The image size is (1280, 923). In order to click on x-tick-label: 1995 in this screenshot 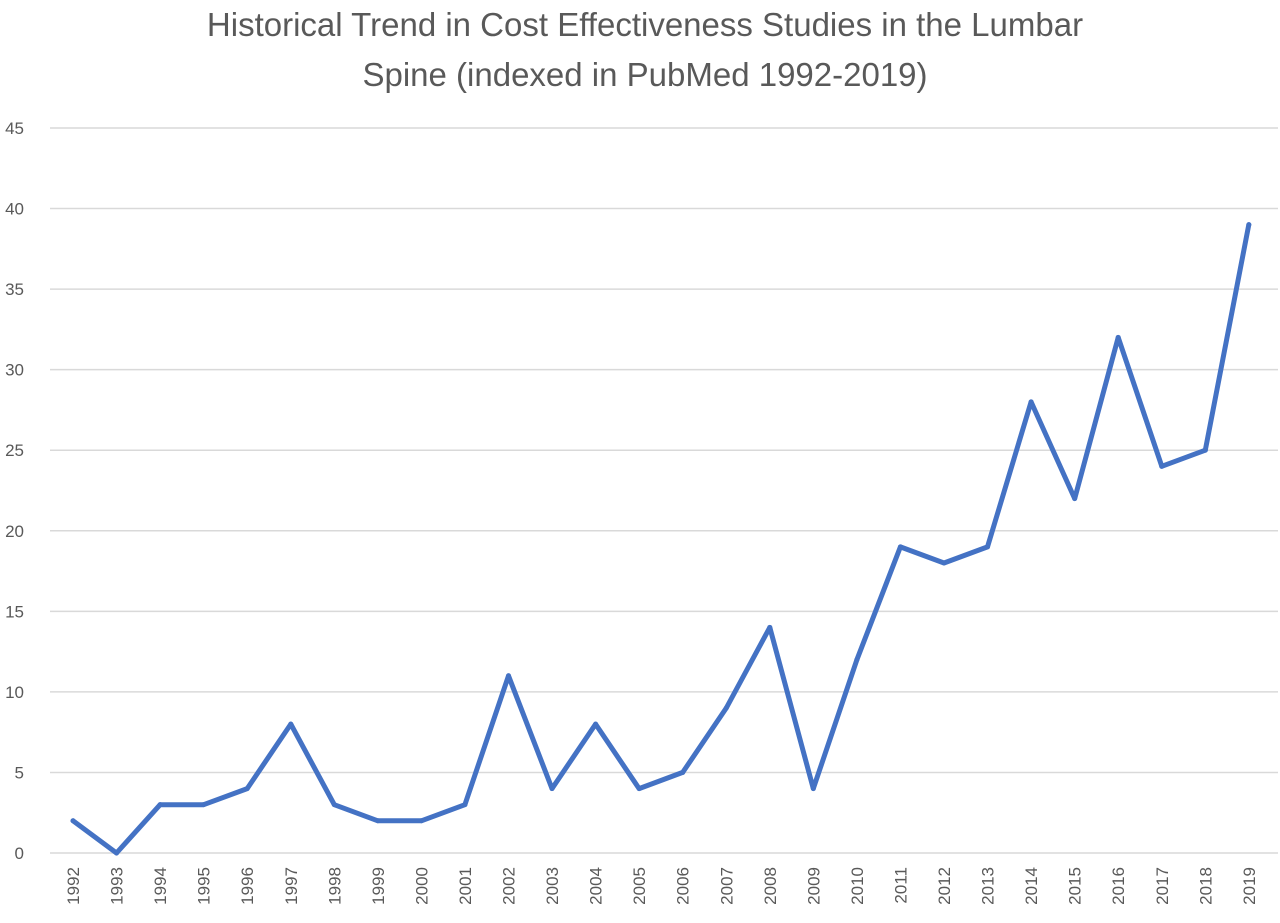, I will do `click(204, 886)`.